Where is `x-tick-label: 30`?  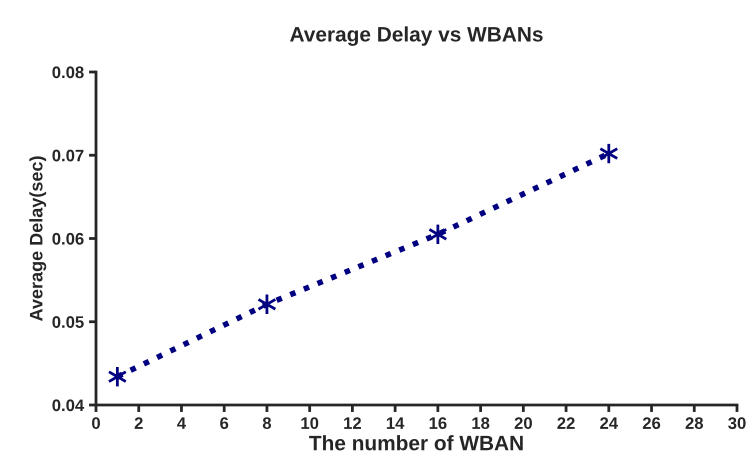 x-tick-label: 30 is located at coordinates (737, 423).